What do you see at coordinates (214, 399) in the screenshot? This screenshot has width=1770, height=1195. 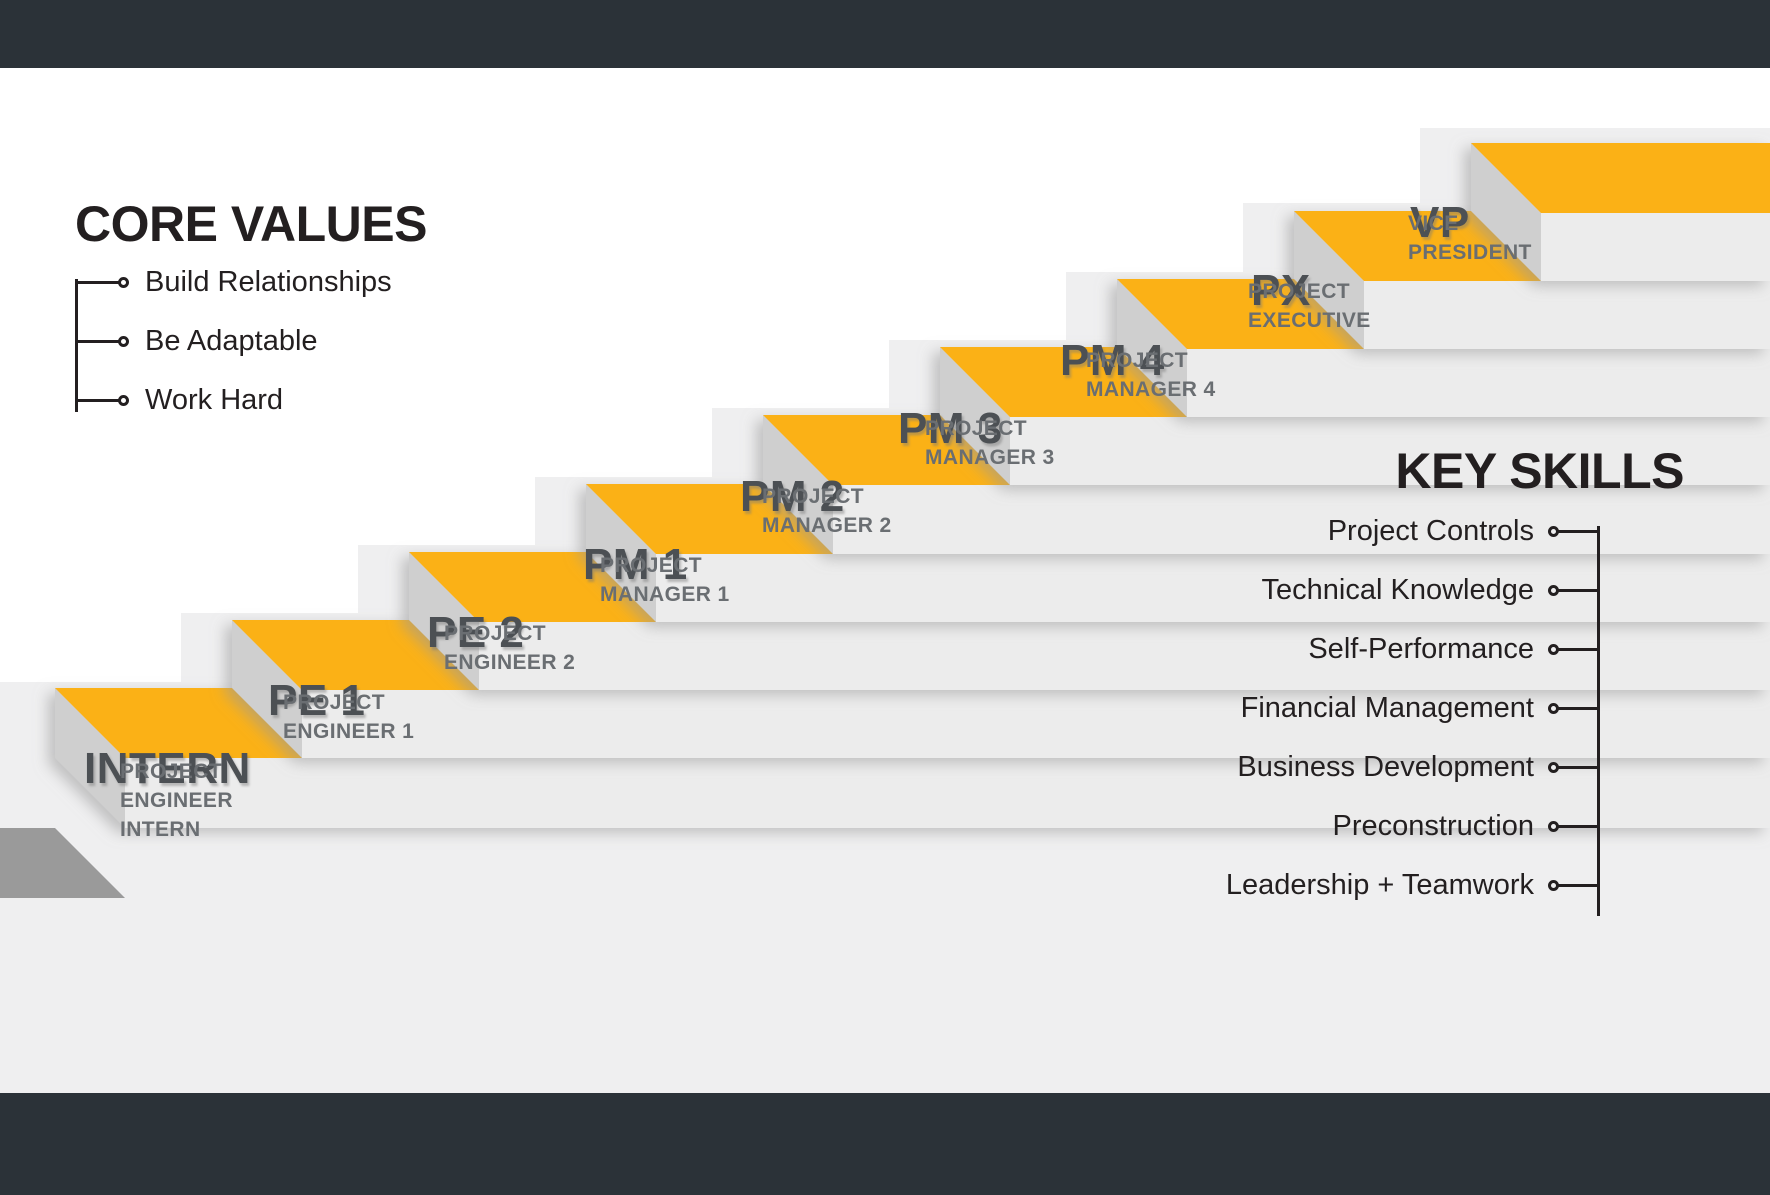 I see `core-value-label: Work Hard` at bounding box center [214, 399].